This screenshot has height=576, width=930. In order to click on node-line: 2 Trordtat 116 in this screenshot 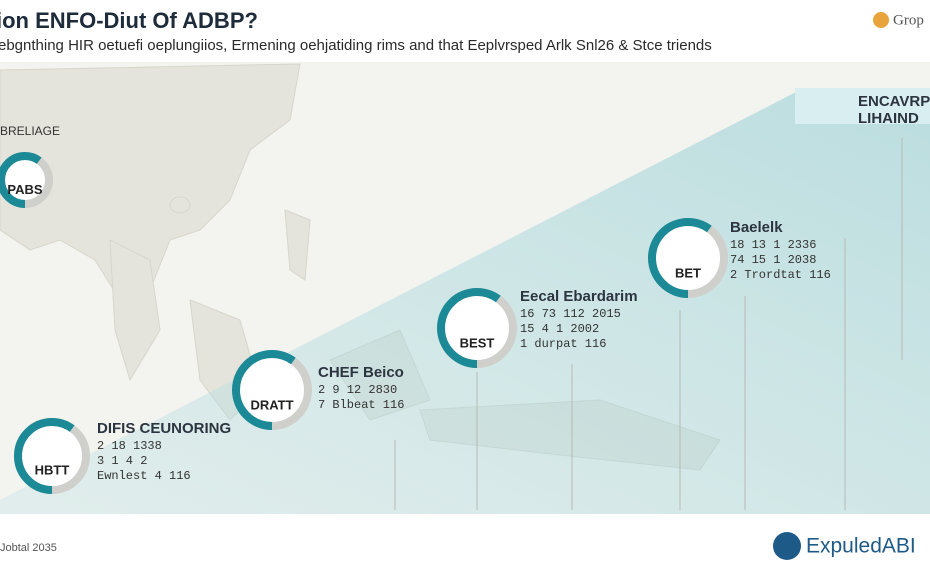, I will do `click(780, 275)`.